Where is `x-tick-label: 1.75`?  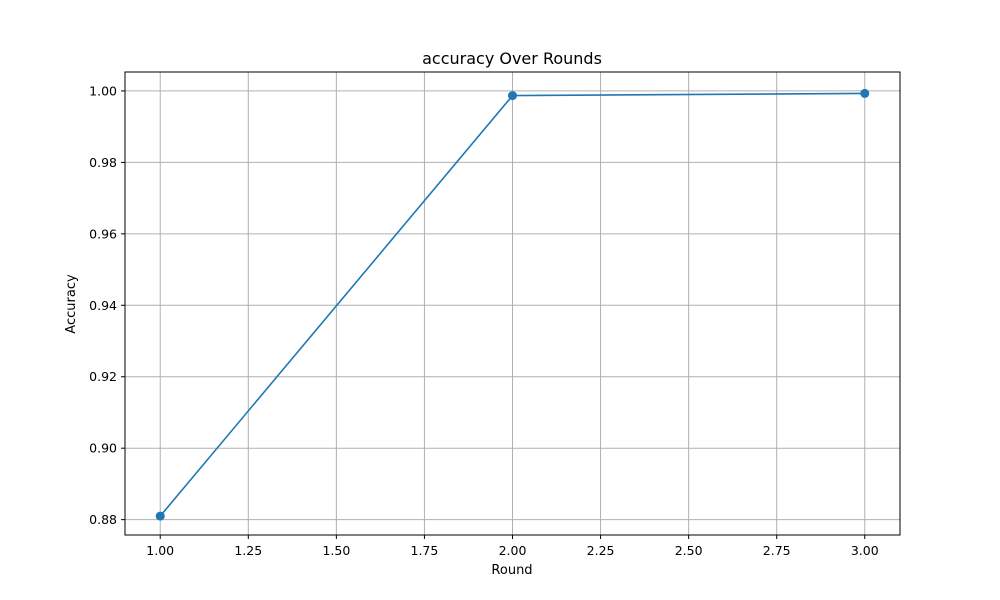 x-tick-label: 1.75 is located at coordinates (425, 550).